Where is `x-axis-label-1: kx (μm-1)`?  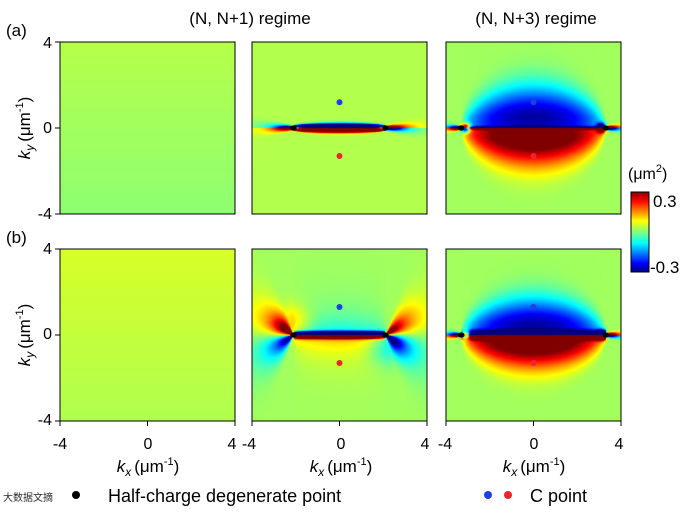
x-axis-label-1: kx (μm-1) is located at coordinates (148, 467).